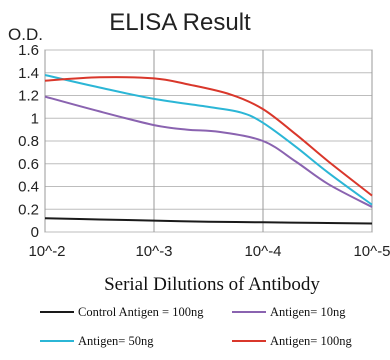  What do you see at coordinates (28, 50) in the screenshot?
I see `y-tick-label: 1.6` at bounding box center [28, 50].